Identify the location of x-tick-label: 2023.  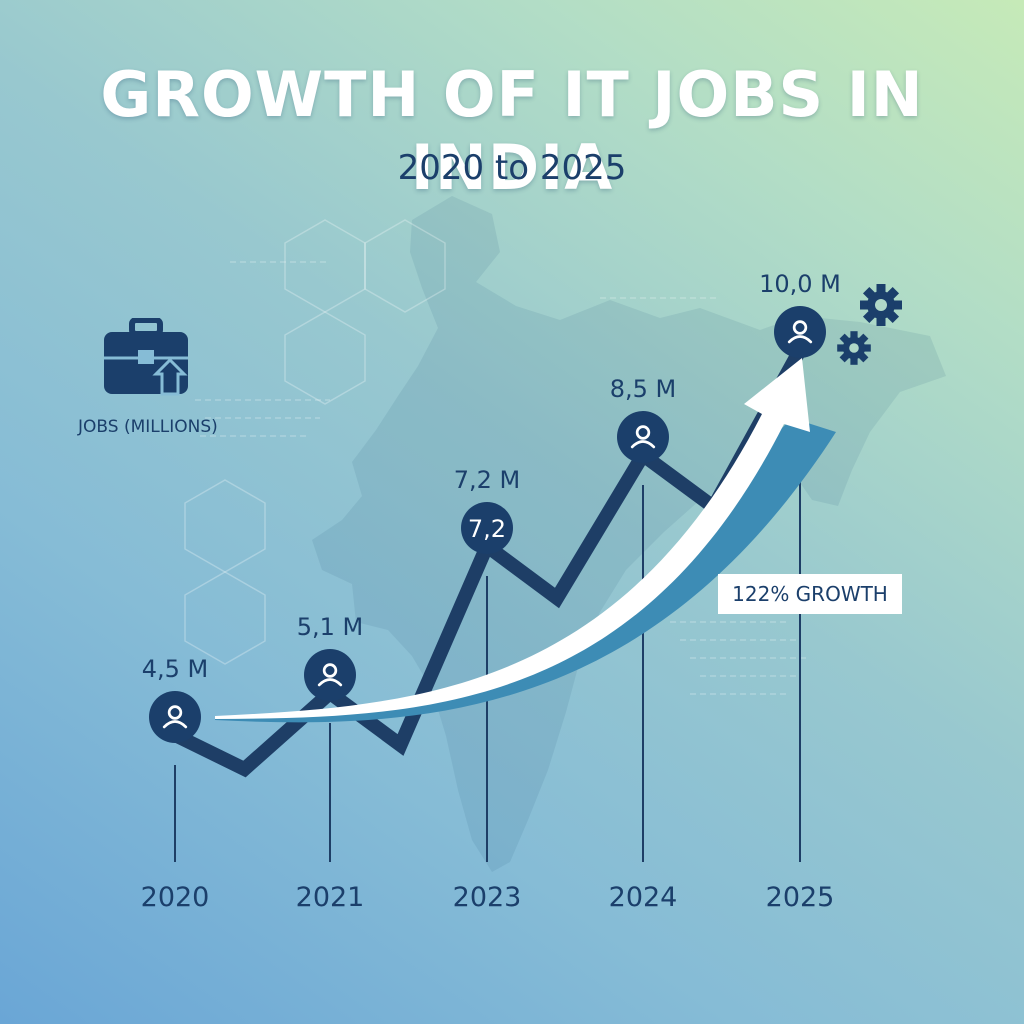
(487, 897).